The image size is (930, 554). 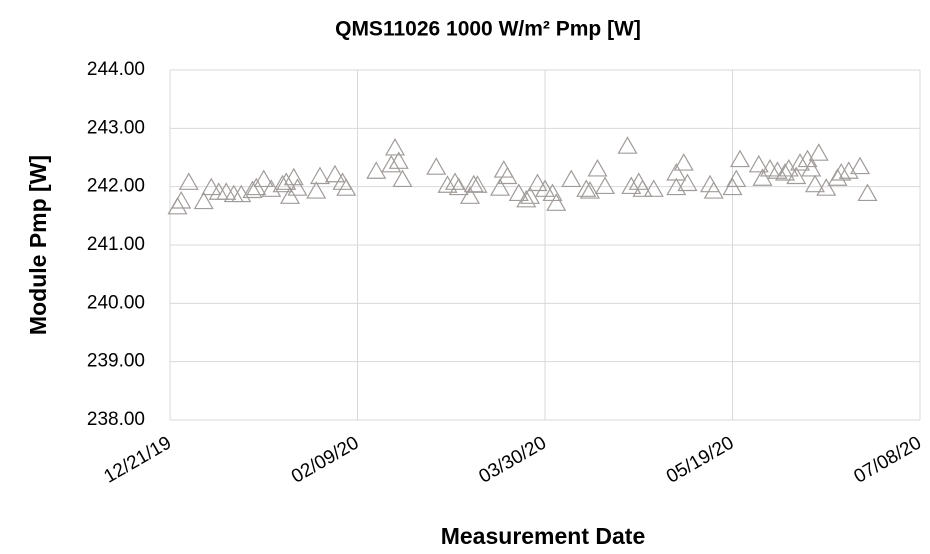 I want to click on chart-title: QMS11026 1000 W/m² Pmp [W], so click(x=488, y=29).